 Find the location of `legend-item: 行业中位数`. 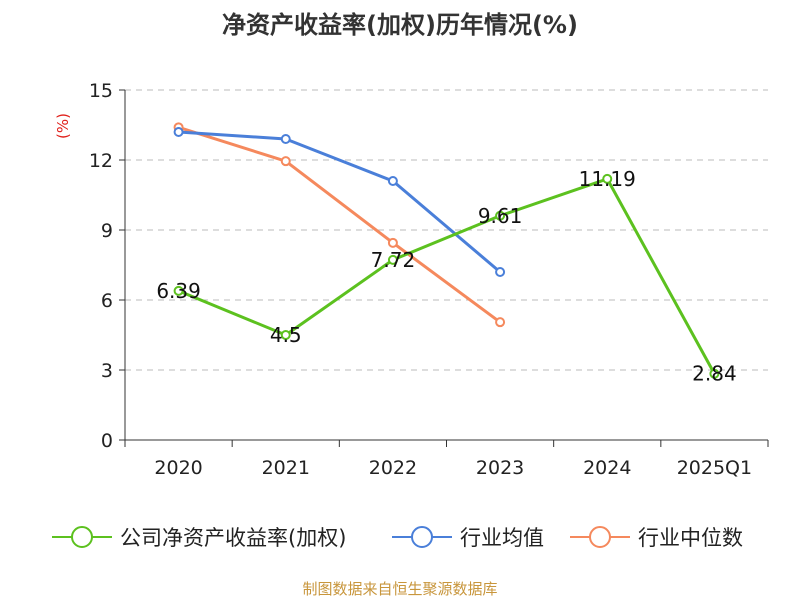

legend-item: 行业中位数 is located at coordinates (656, 538).